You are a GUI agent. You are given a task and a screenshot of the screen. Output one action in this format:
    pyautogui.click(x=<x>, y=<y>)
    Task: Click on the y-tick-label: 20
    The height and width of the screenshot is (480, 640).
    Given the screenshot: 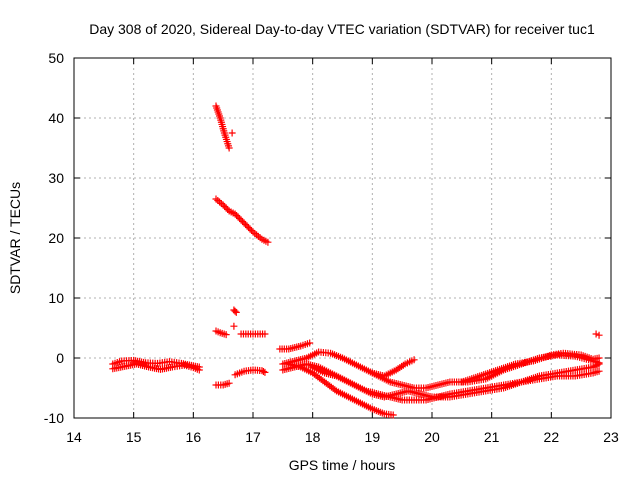 What is the action you would take?
    pyautogui.click(x=56, y=238)
    